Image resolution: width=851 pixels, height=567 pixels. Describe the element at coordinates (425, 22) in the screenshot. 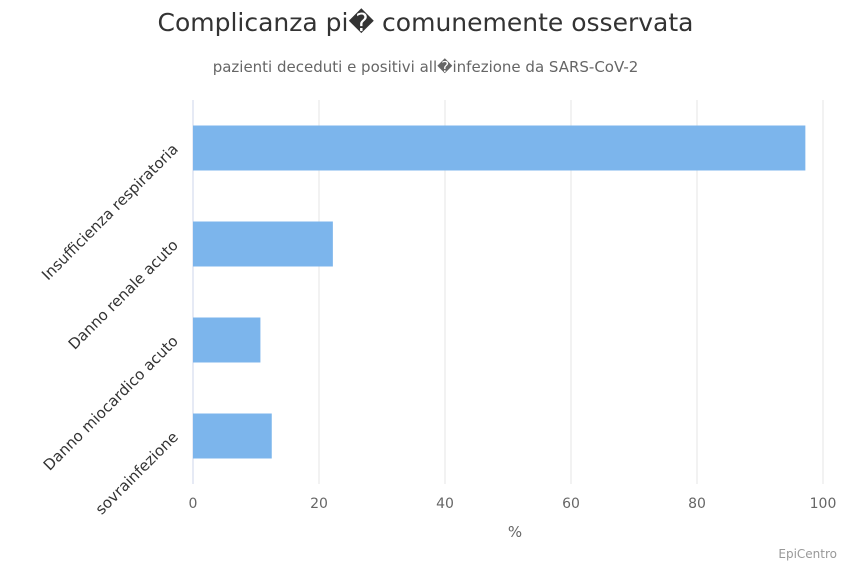

I see `chart-title: Complicanza pi� comunemente osservata` at that location.